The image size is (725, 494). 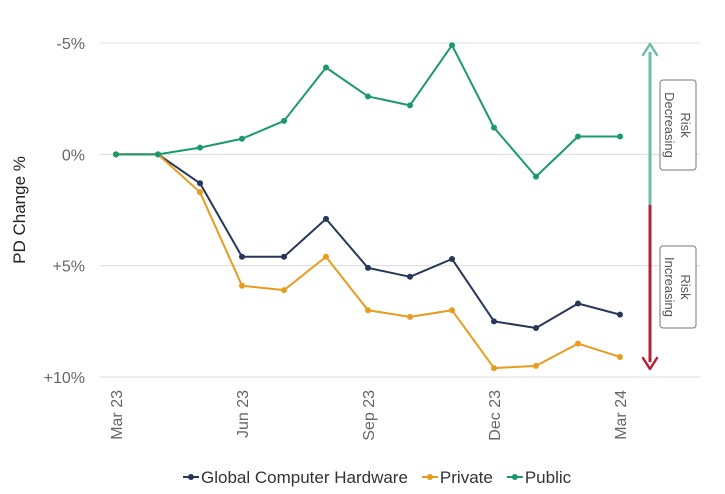 I want to click on risk-increasing-box, so click(x=678, y=287).